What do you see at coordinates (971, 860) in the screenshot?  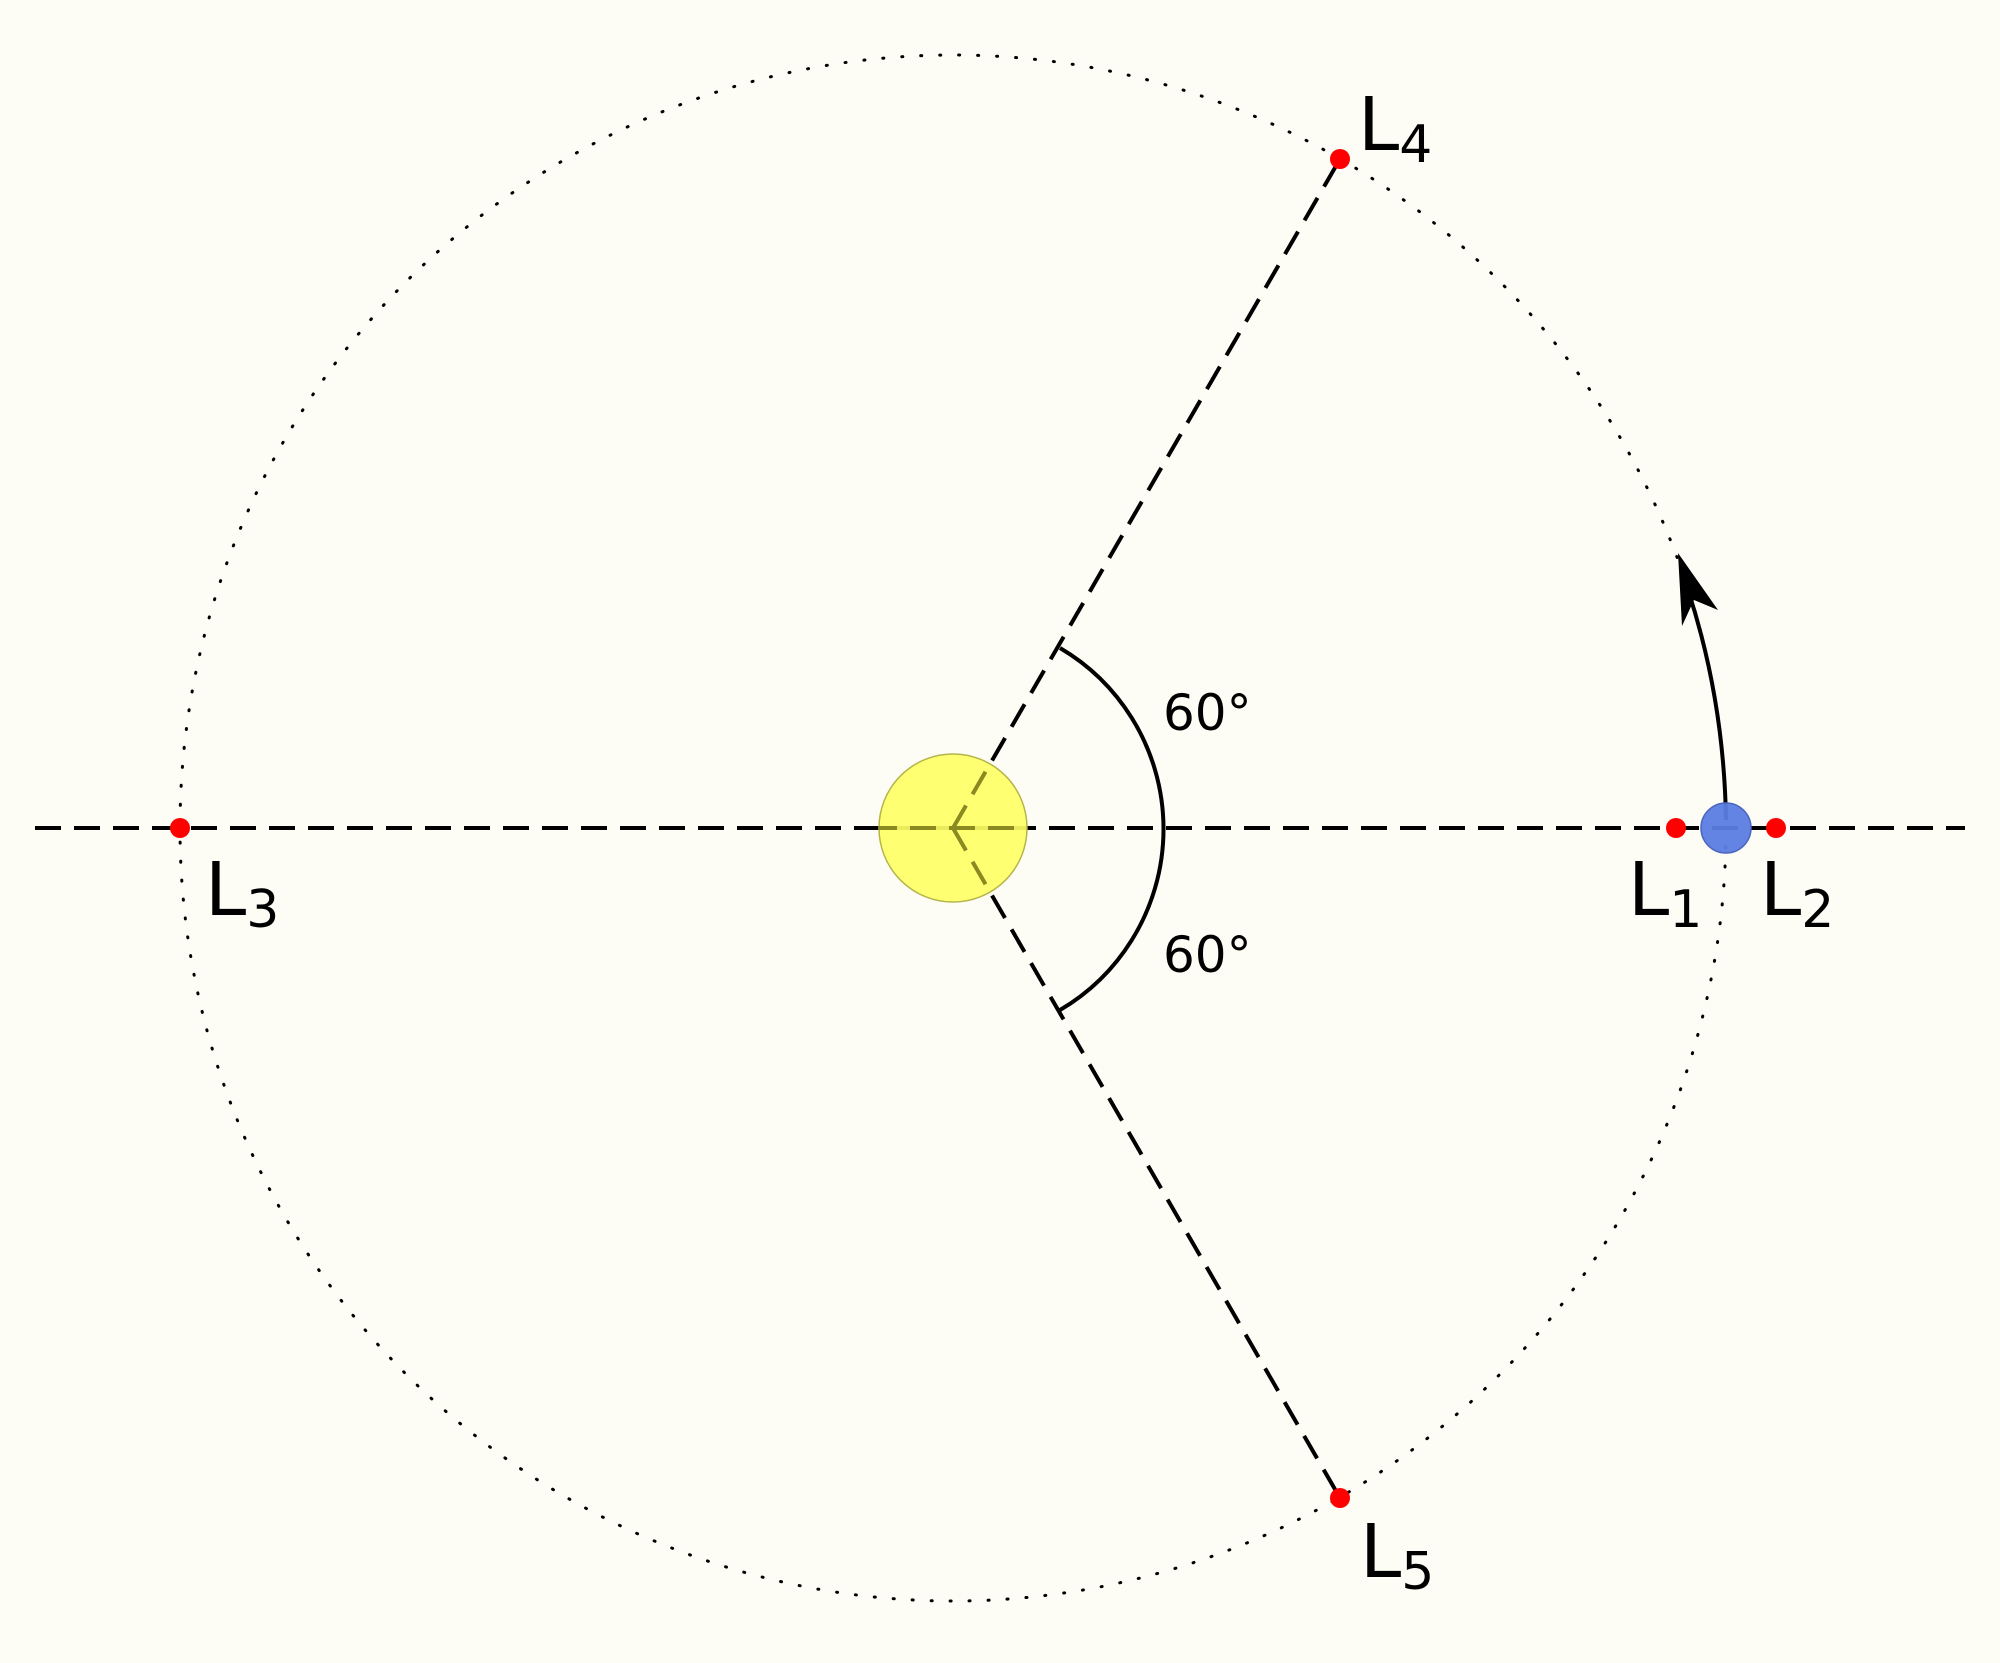 I see `l5-line-through-sun` at bounding box center [971, 860].